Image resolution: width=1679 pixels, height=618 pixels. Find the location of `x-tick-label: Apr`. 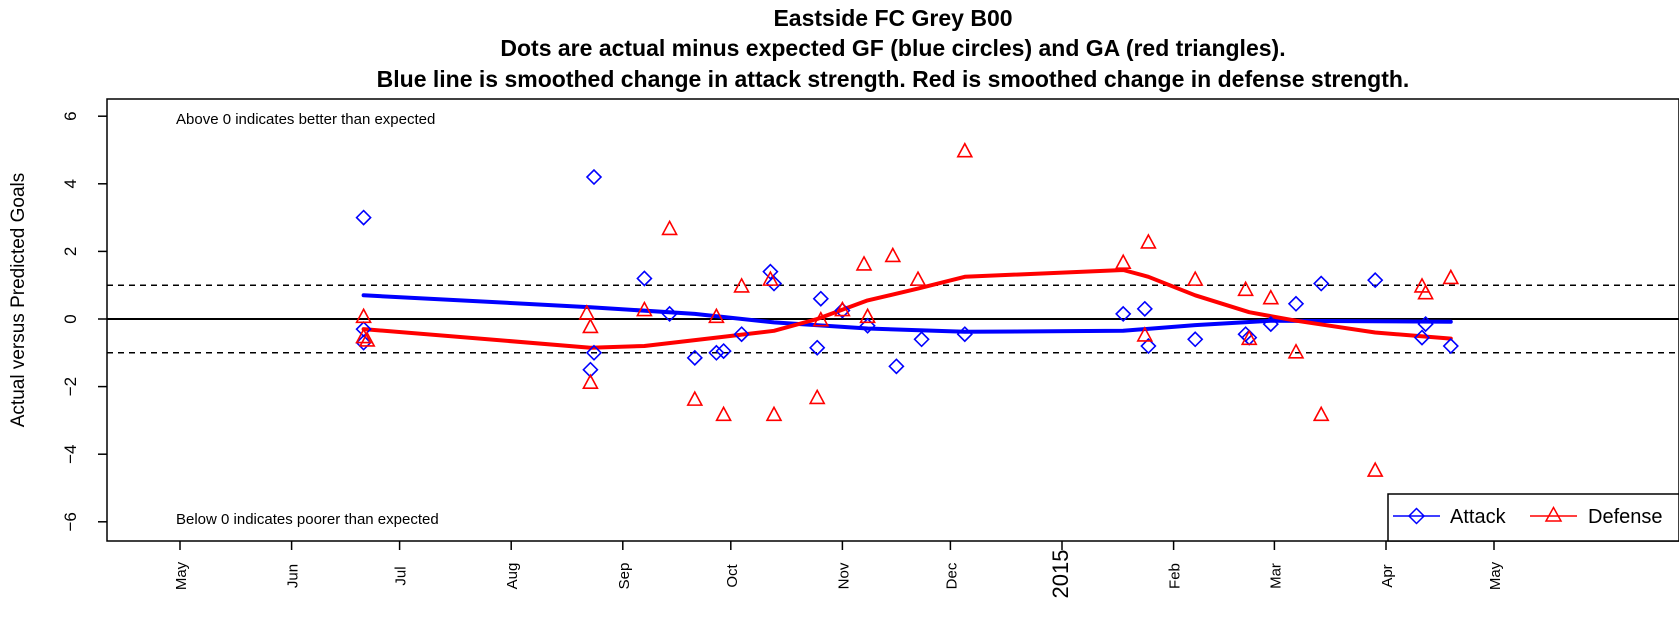

x-tick-label: Apr is located at coordinates (1387, 575).